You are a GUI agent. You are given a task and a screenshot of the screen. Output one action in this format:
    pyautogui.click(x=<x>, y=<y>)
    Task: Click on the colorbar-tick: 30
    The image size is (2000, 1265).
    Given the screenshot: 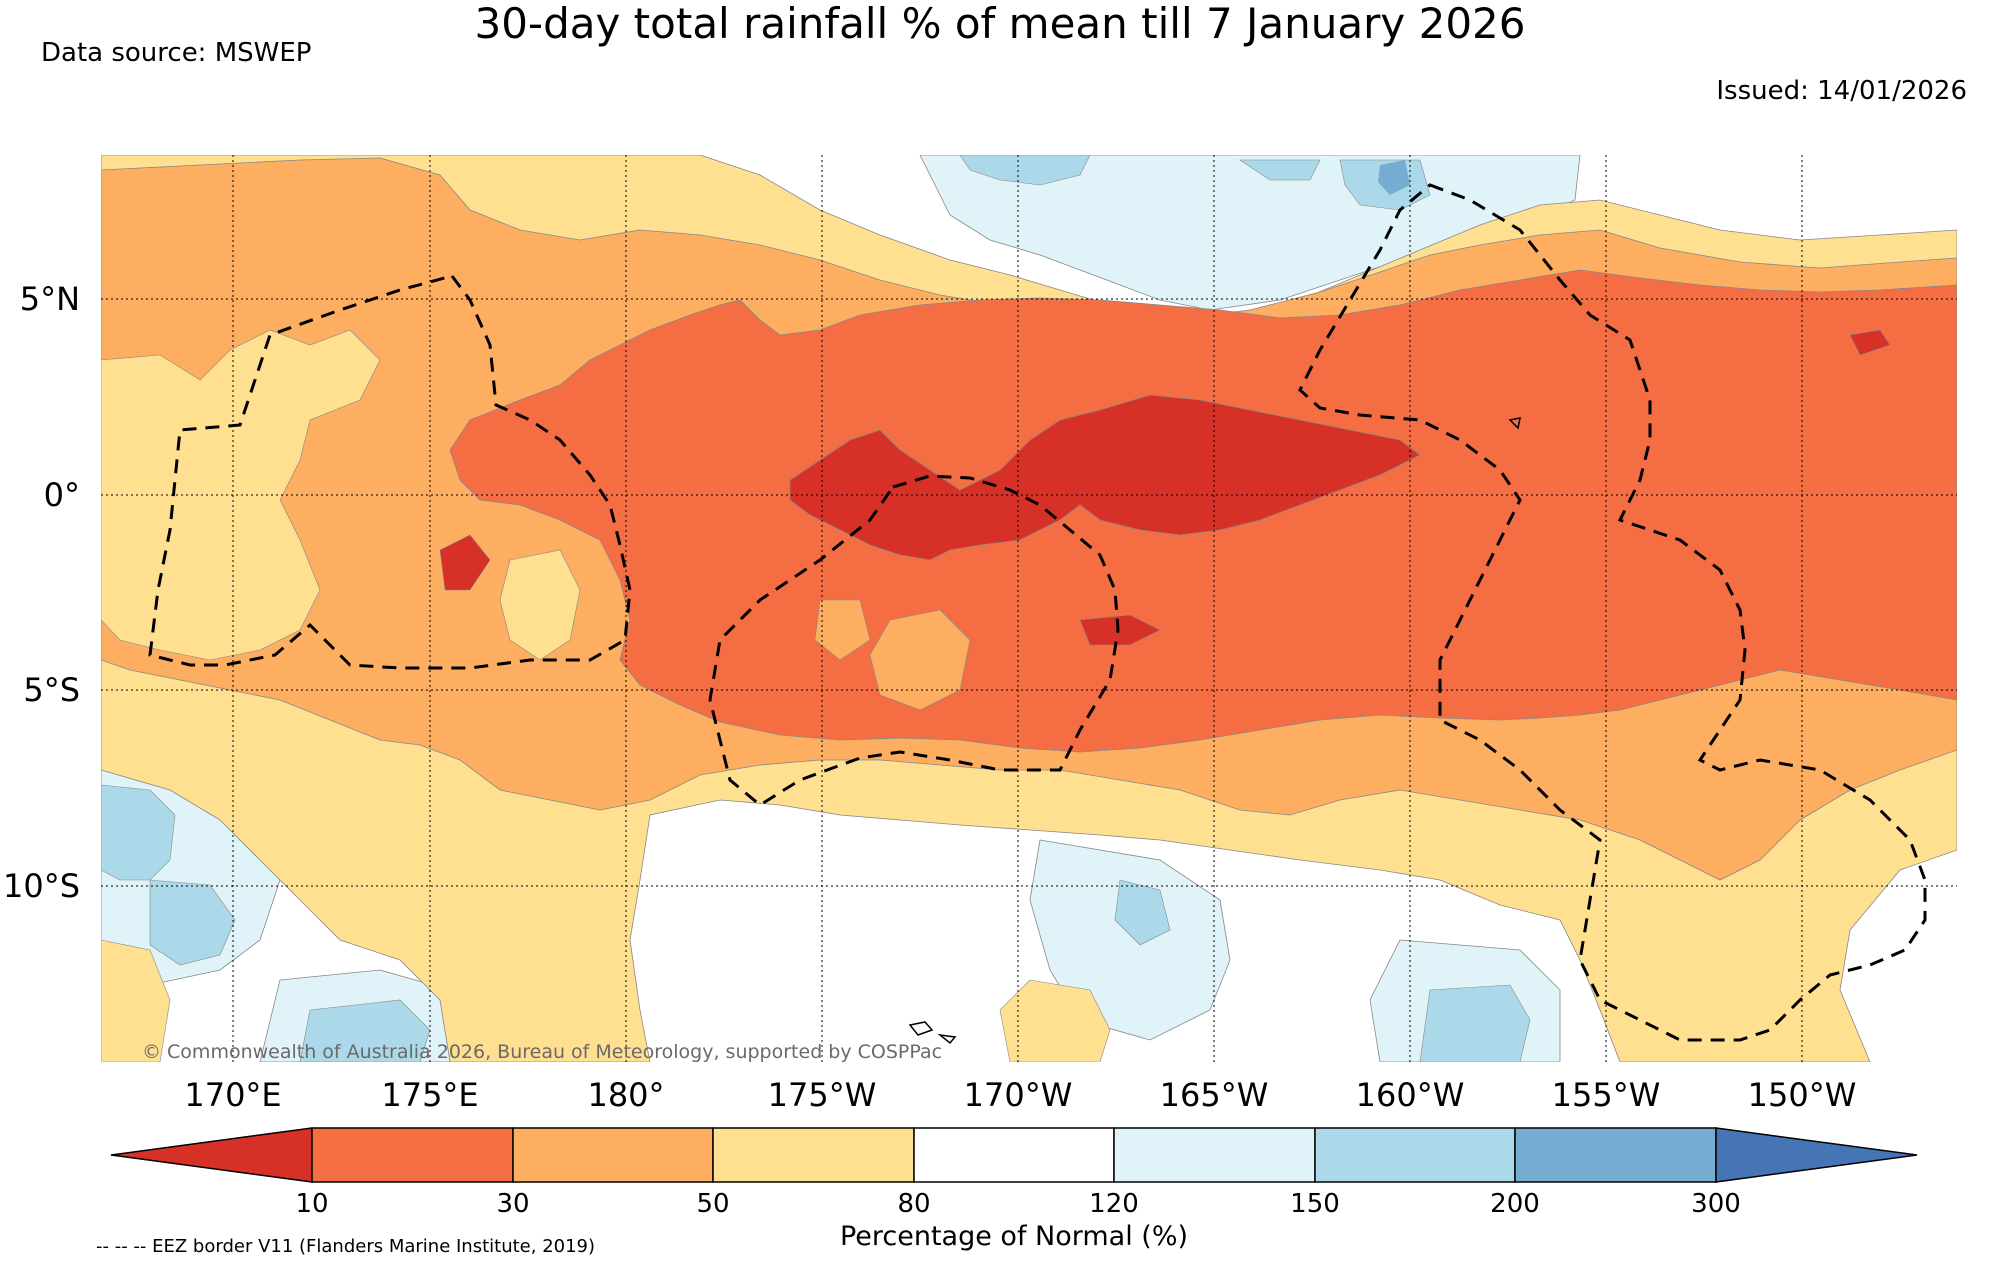 What is the action you would take?
    pyautogui.click(x=512, y=1204)
    